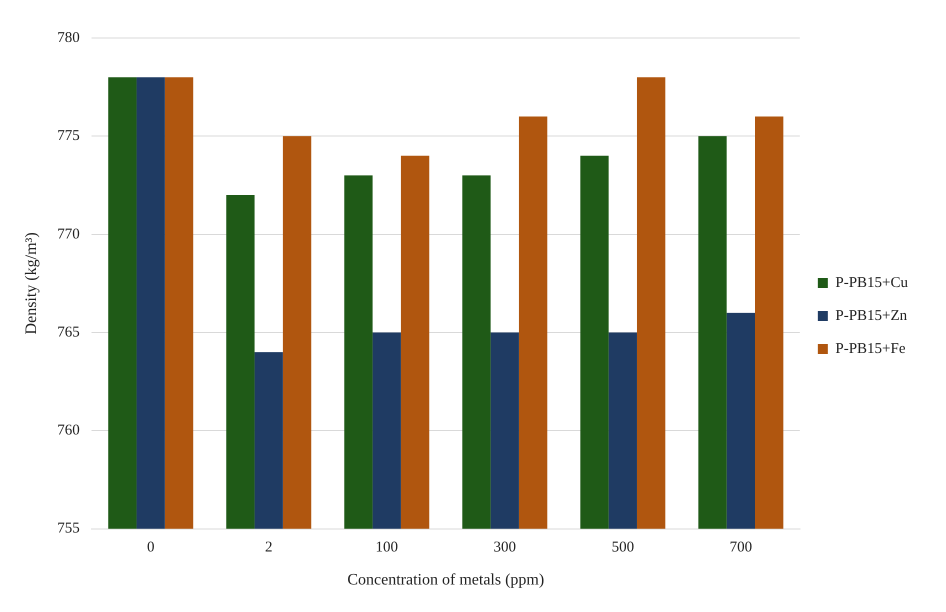 This screenshot has height=612, width=946. What do you see at coordinates (505, 548) in the screenshot?
I see `x-tick-label: 300` at bounding box center [505, 548].